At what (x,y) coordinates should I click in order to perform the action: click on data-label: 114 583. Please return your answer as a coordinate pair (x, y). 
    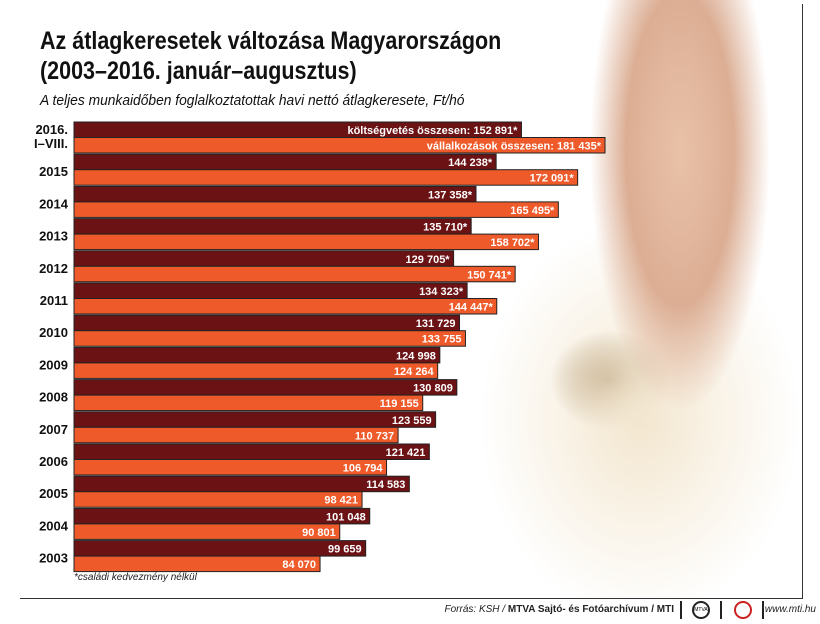
    Looking at the image, I should click on (385, 485).